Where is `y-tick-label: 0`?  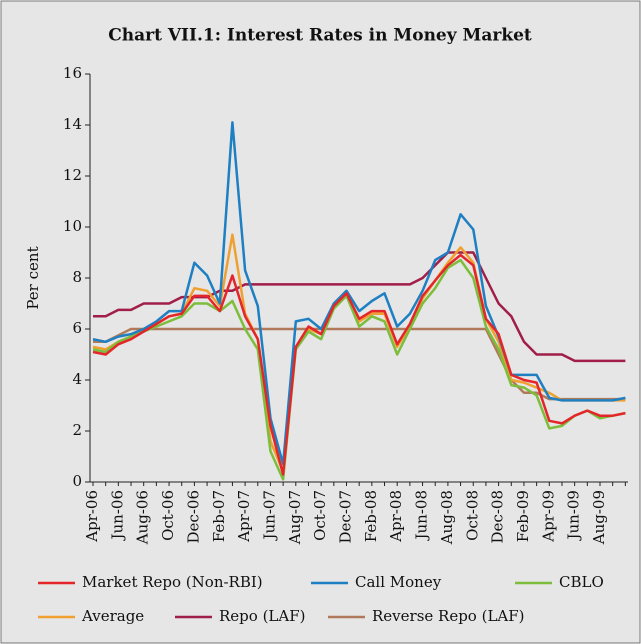 y-tick-label: 0 is located at coordinates (77, 481).